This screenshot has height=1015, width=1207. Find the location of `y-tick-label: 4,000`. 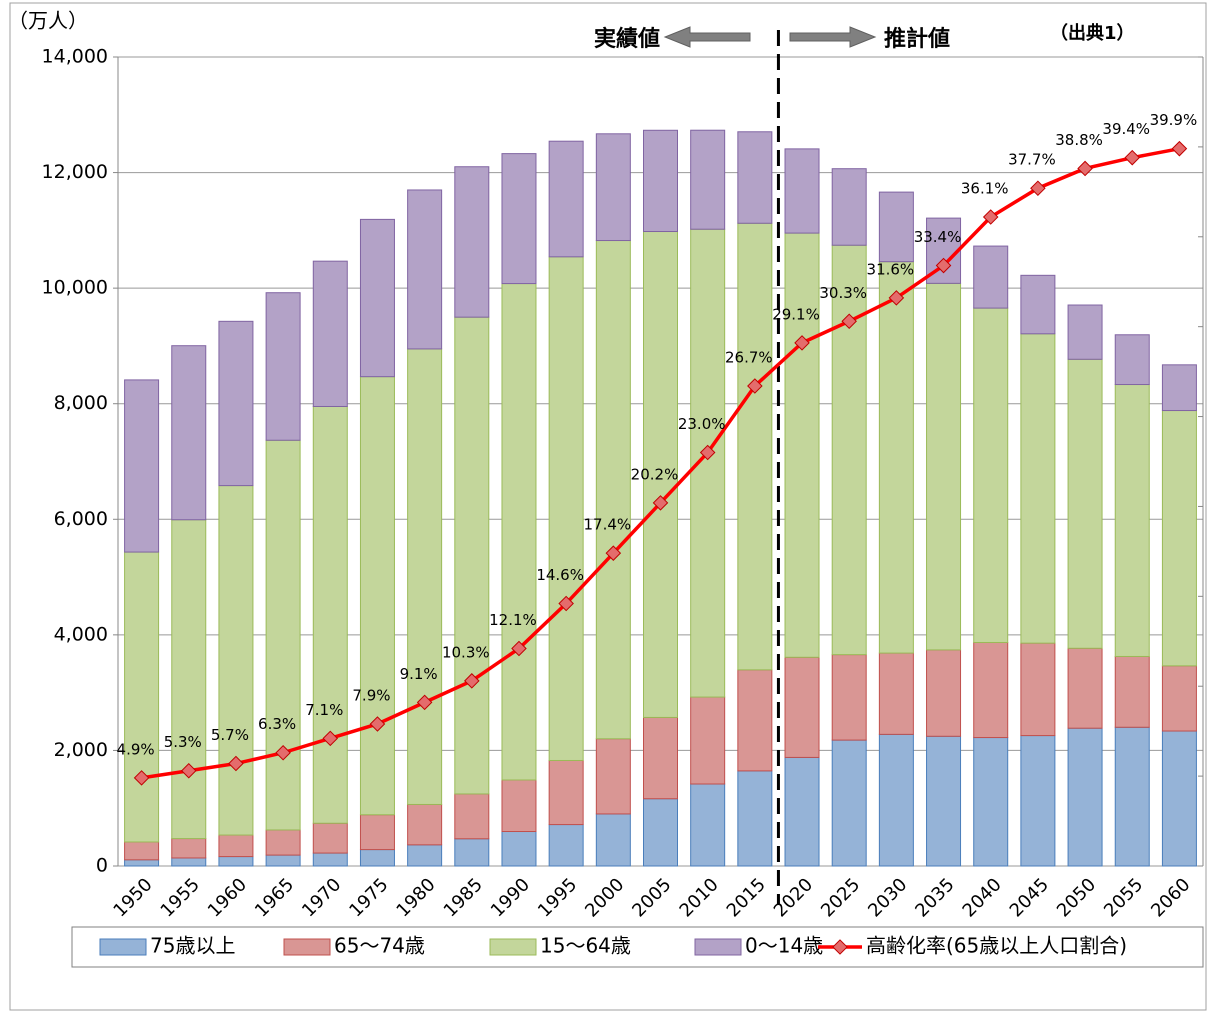

y-tick-label: 4,000 is located at coordinates (81, 634).